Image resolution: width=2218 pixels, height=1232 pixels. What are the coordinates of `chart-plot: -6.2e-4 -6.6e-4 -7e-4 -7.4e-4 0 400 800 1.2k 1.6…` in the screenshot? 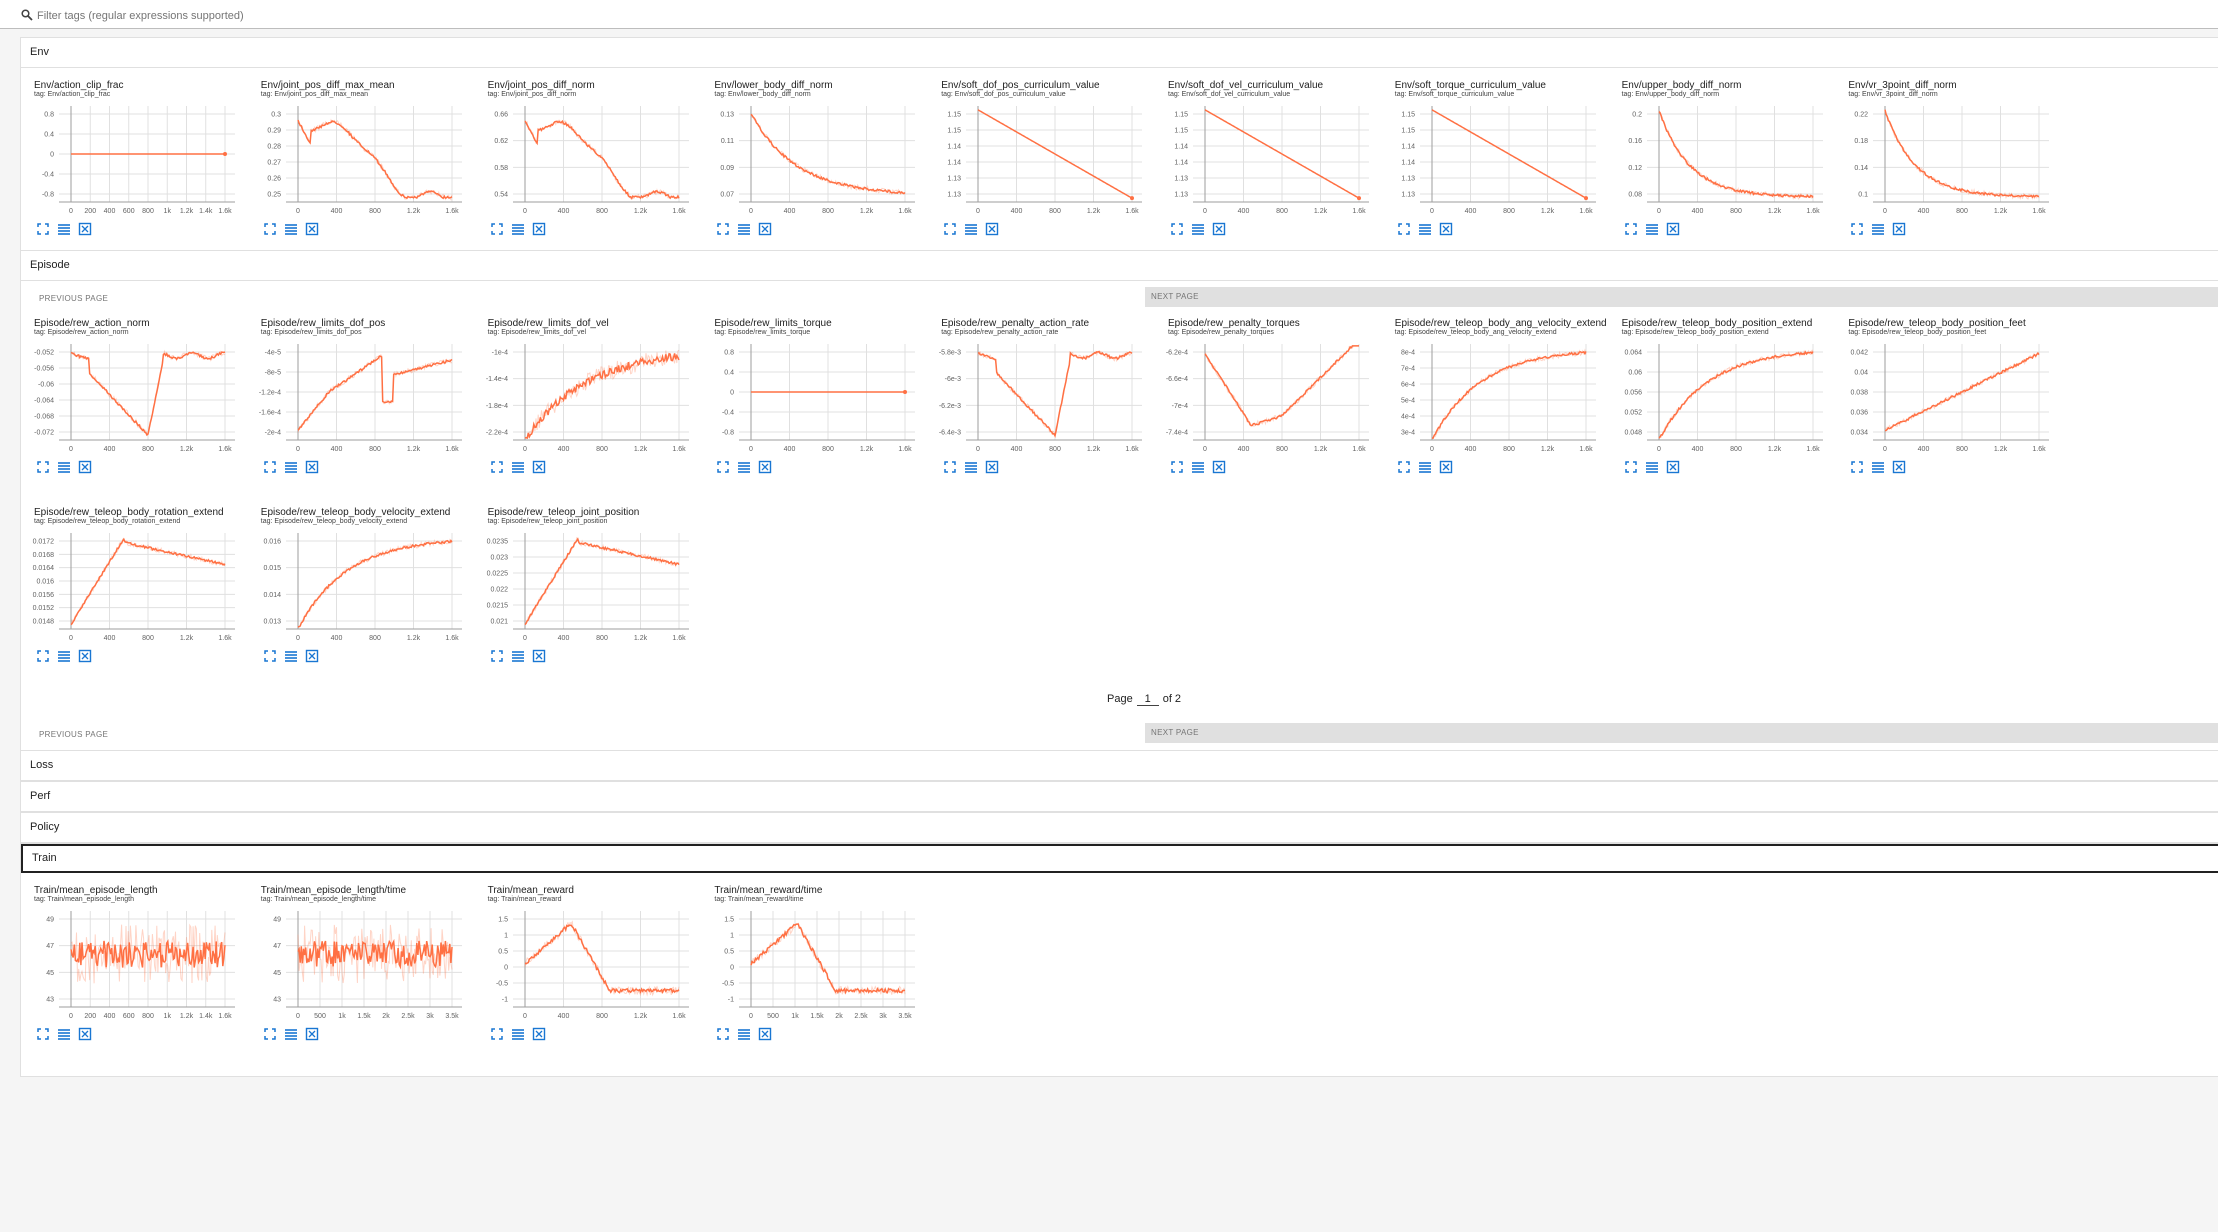 It's located at (1266, 398).